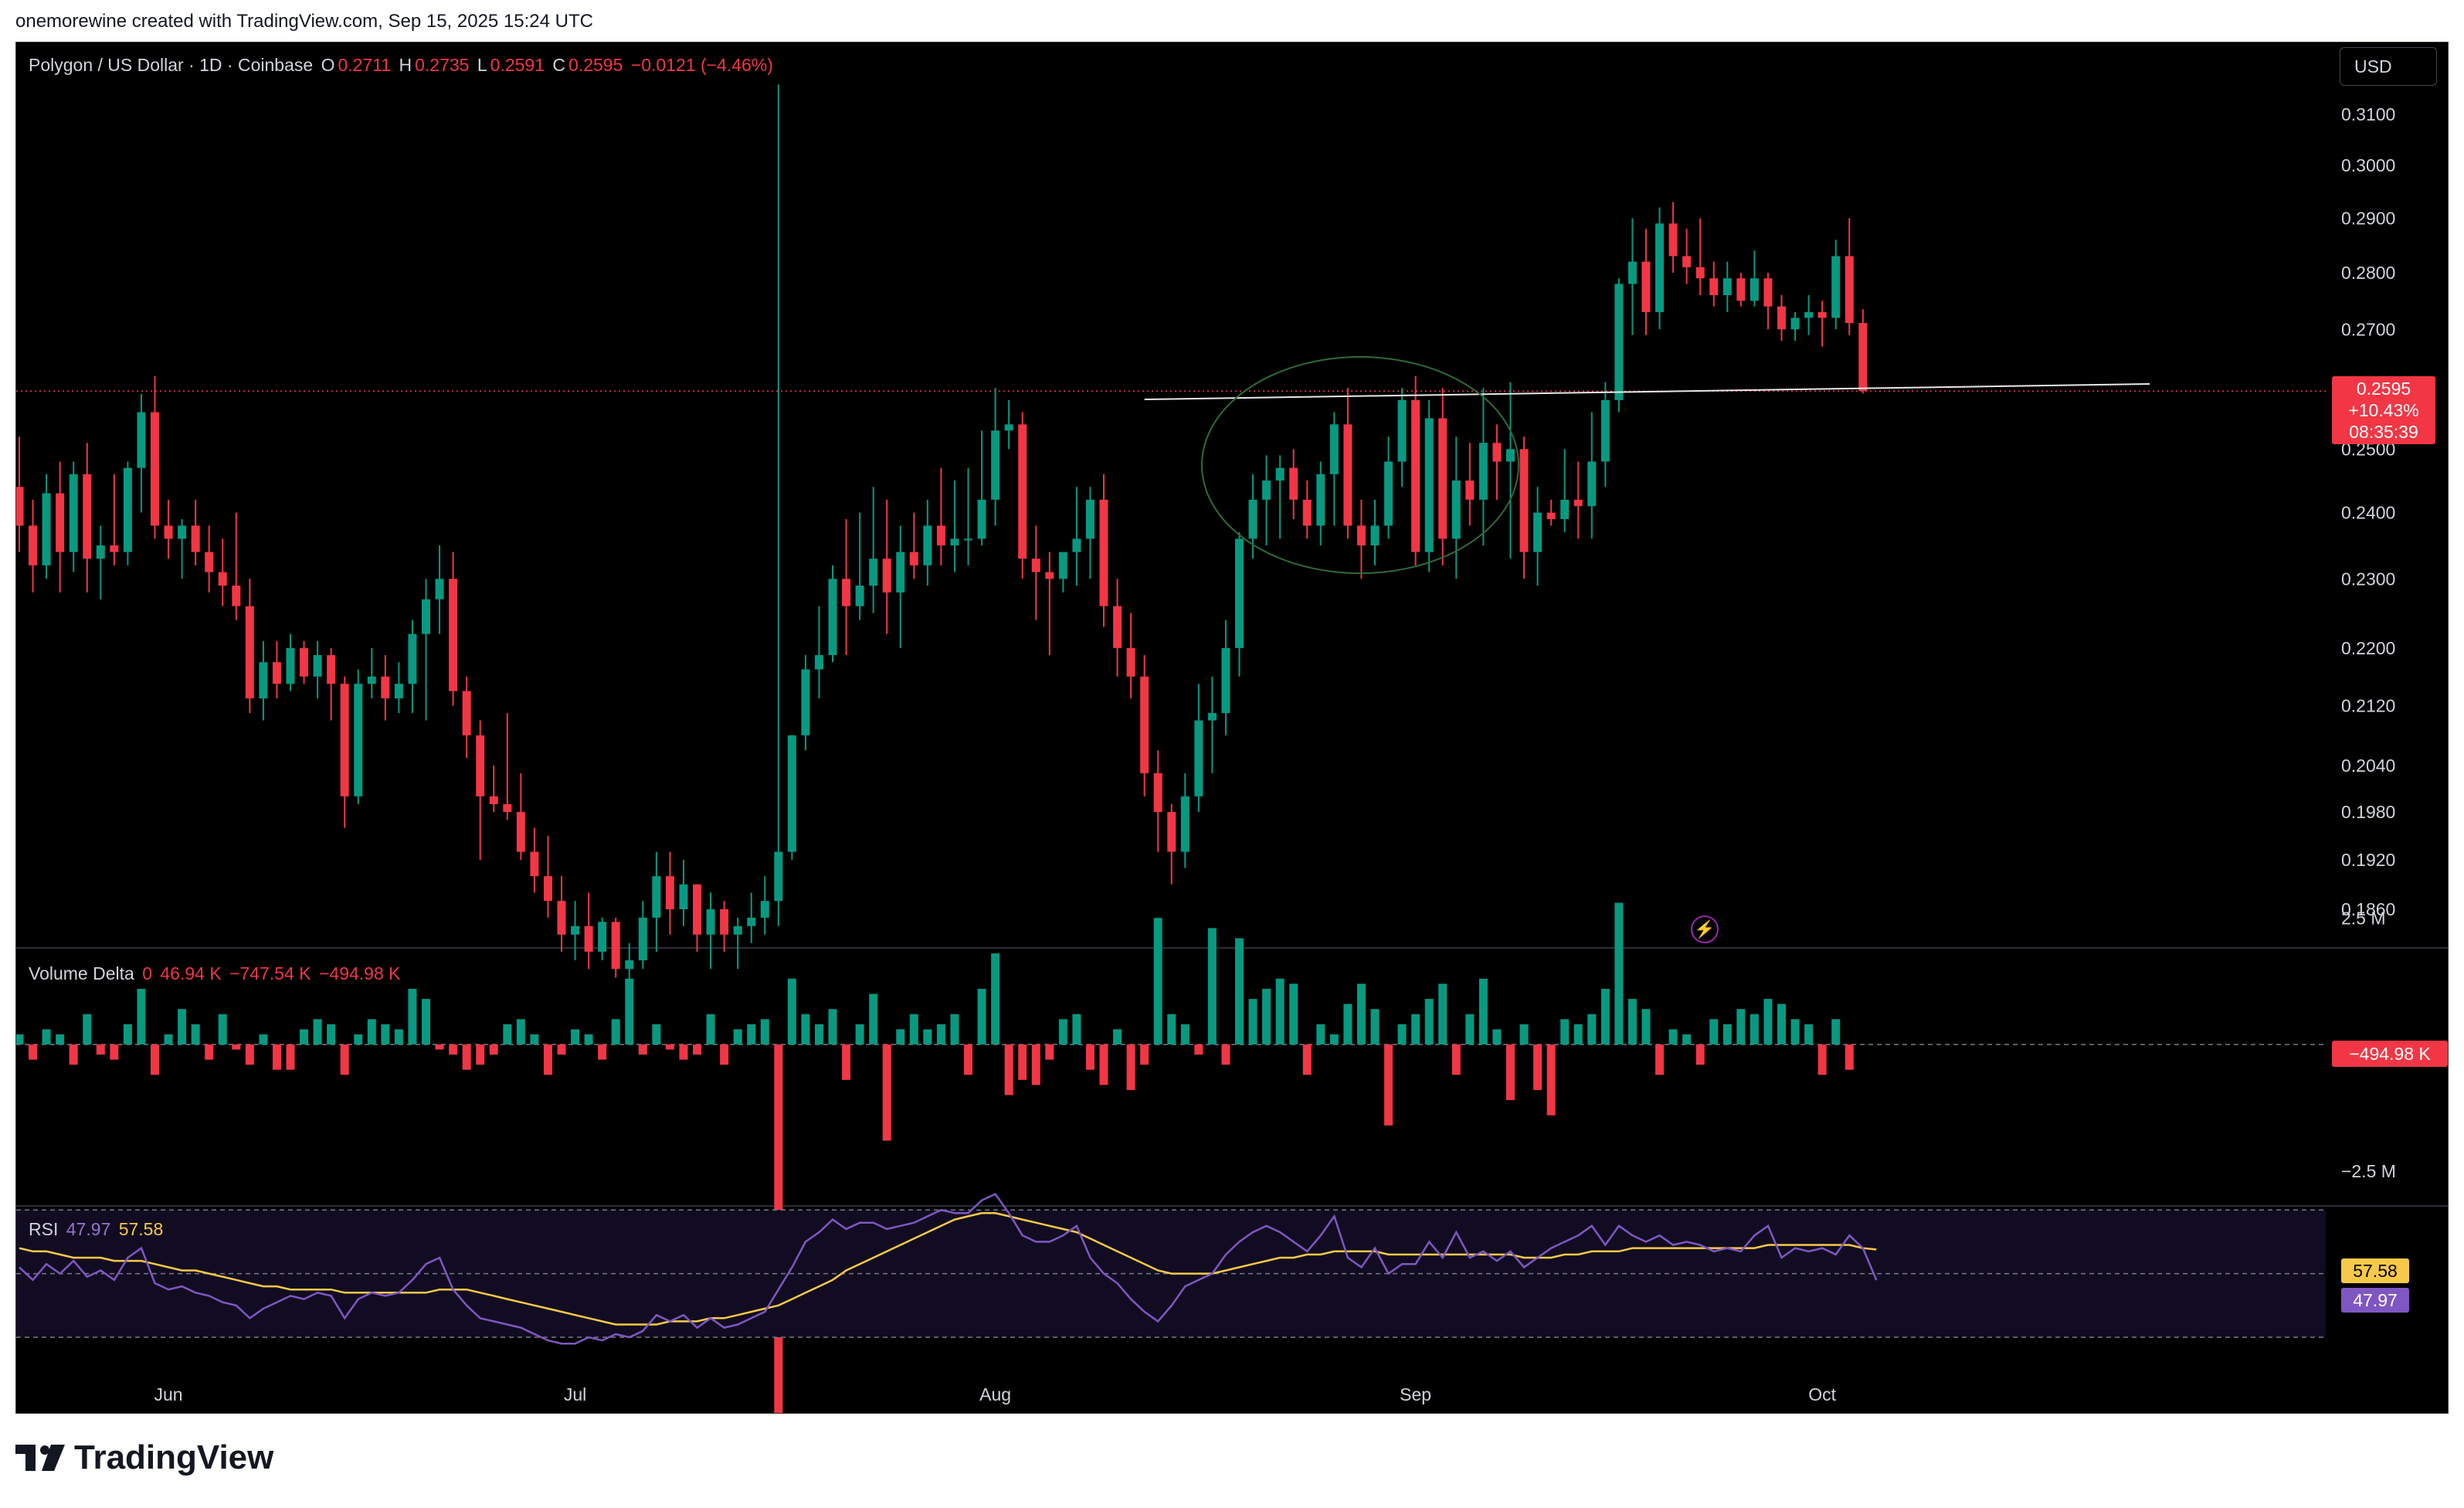  Describe the element at coordinates (2368, 860) in the screenshot. I see `price-tick-label: 0.1920` at that location.